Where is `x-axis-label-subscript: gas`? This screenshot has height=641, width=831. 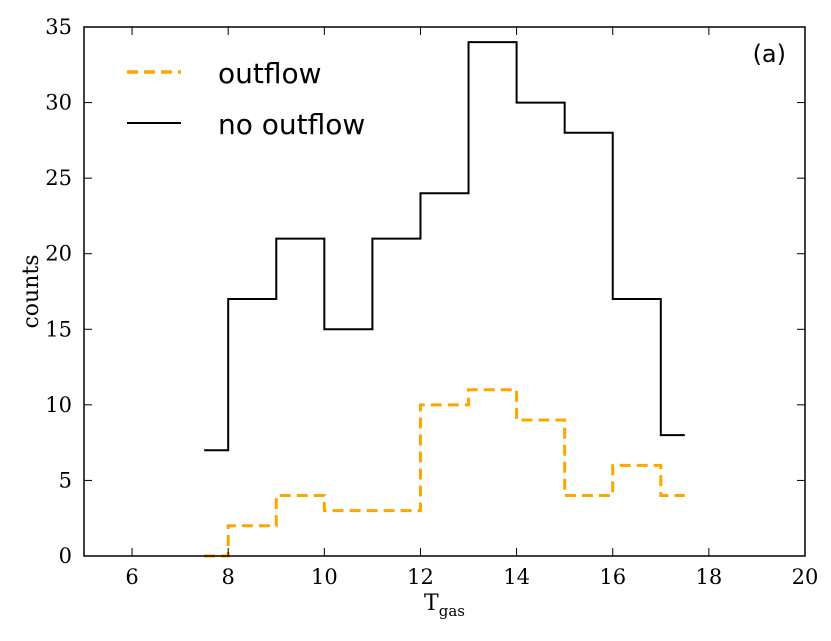 x-axis-label-subscript: gas is located at coordinates (452, 611).